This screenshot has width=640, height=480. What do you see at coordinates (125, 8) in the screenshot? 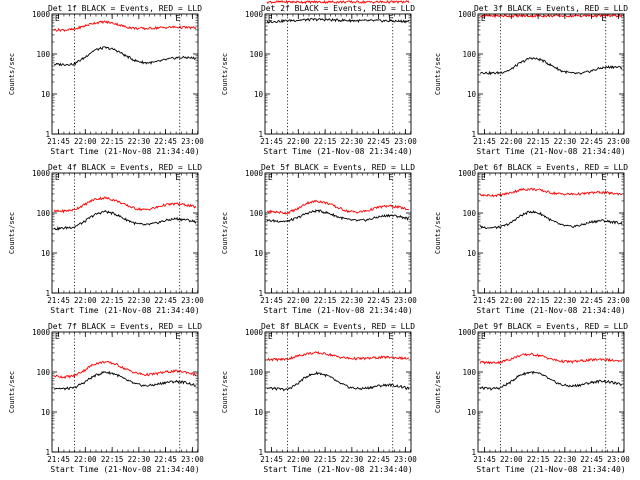
I see `panel-title: Det 1f BLACK = Events, RED = LLD` at bounding box center [125, 8].